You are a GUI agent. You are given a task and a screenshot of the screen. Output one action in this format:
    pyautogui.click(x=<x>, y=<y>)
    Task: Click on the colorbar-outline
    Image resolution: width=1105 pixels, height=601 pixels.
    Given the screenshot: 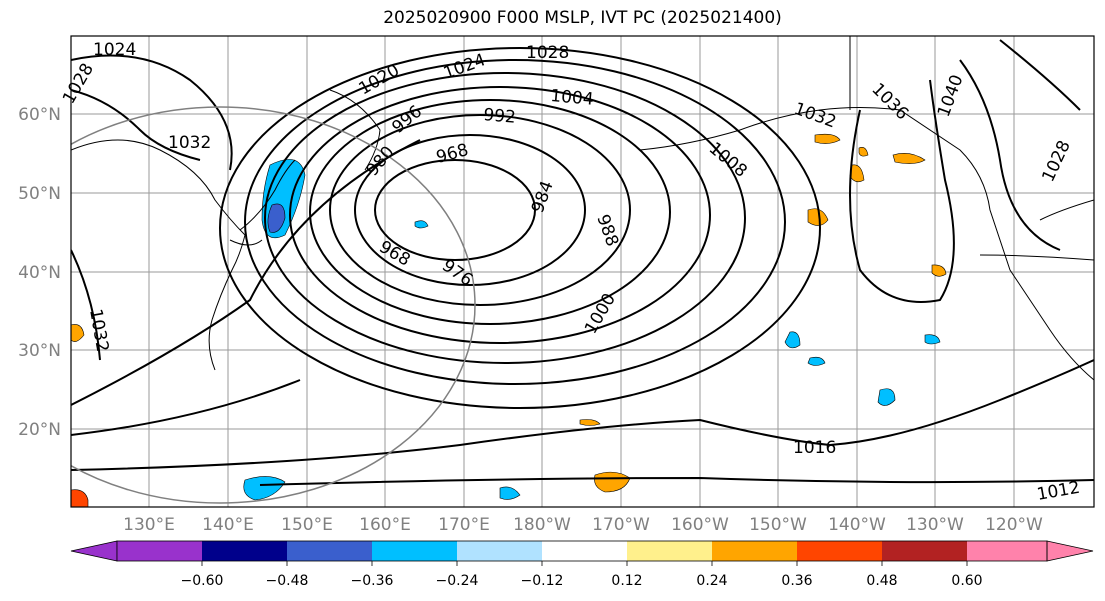 What is the action you would take?
    pyautogui.click(x=582, y=551)
    